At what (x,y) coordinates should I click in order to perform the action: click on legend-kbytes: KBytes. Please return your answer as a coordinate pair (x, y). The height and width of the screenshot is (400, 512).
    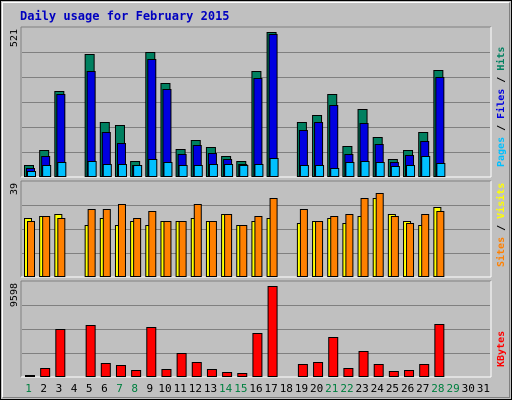
    Looking at the image, I should click on (501, 349).